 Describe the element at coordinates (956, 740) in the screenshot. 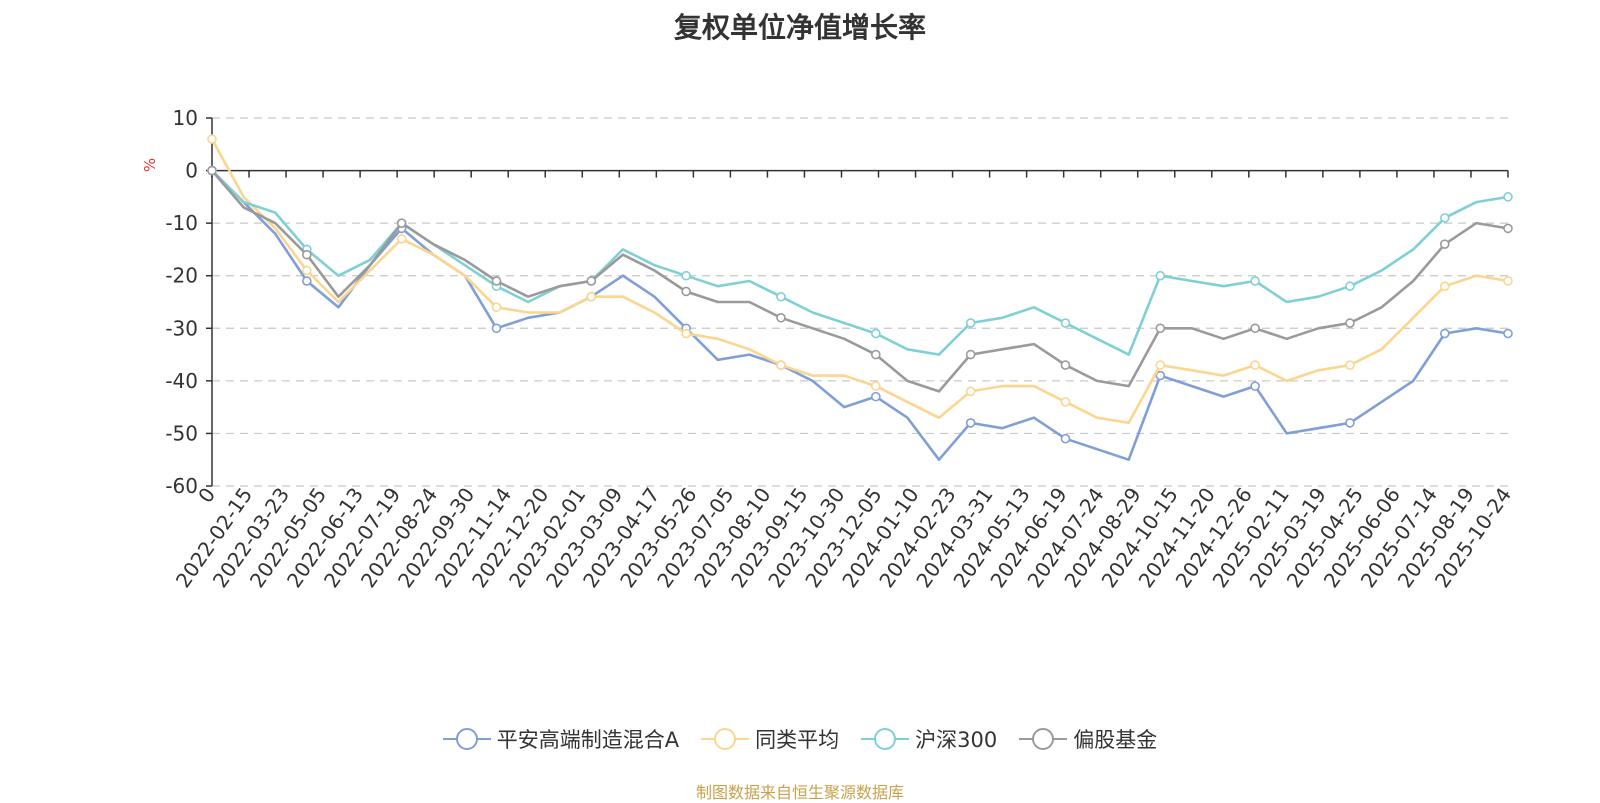

I see `legend-label: 沪深300` at that location.